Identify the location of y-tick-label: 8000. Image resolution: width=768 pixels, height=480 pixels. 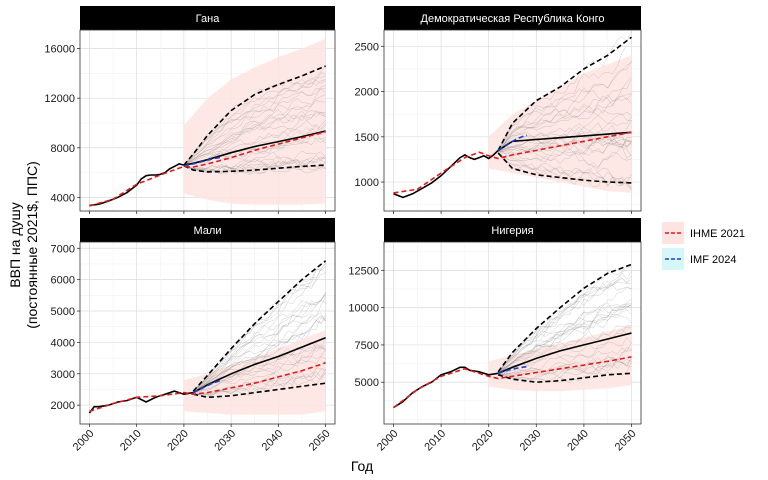
(63, 149).